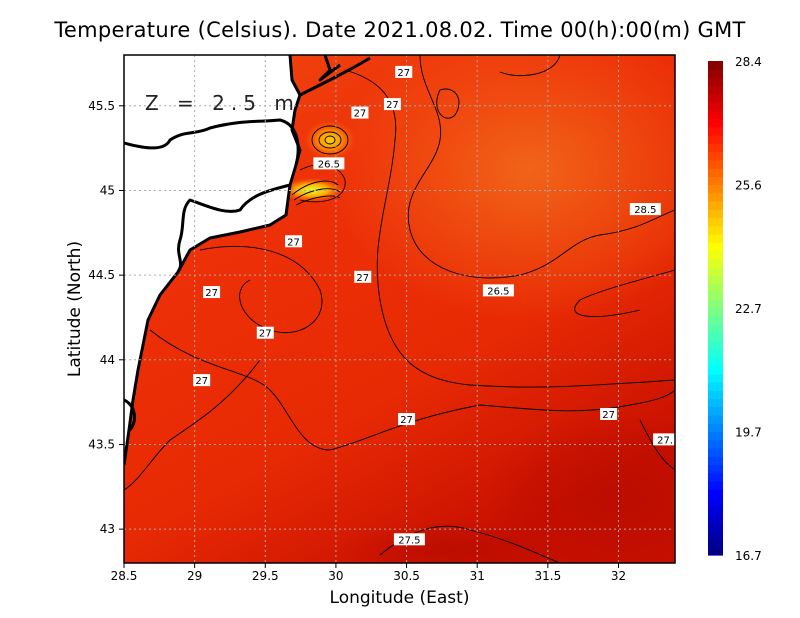  Describe the element at coordinates (222, 103) in the screenshot. I see `depth-annotation: Z = 2.5 m` at that location.